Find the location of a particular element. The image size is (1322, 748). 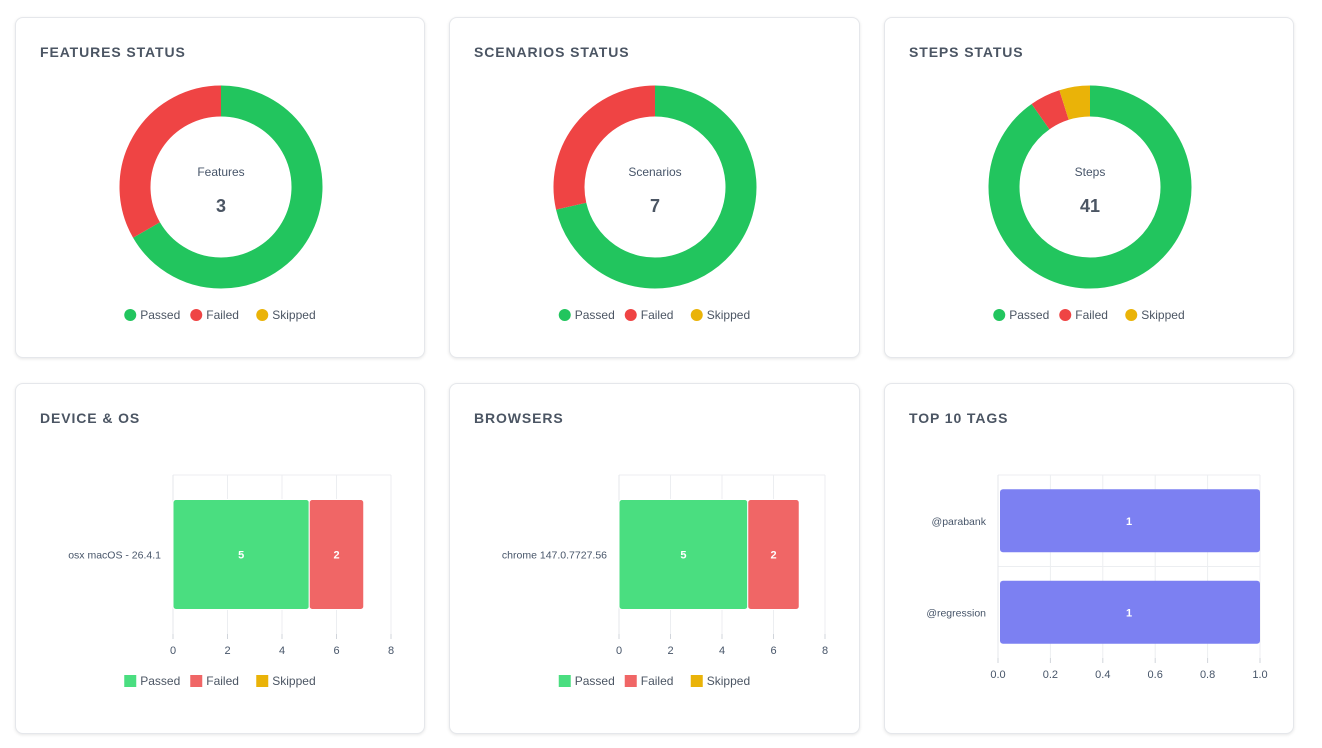

donut-slice-skipped is located at coordinates (1075, 102).